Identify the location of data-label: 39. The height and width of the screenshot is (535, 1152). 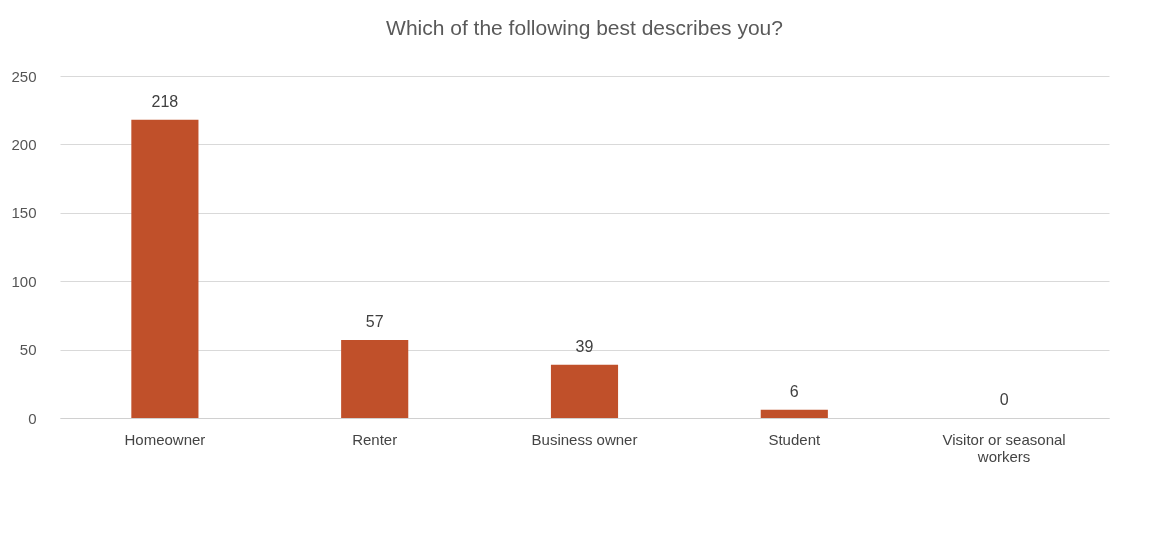
(584, 346).